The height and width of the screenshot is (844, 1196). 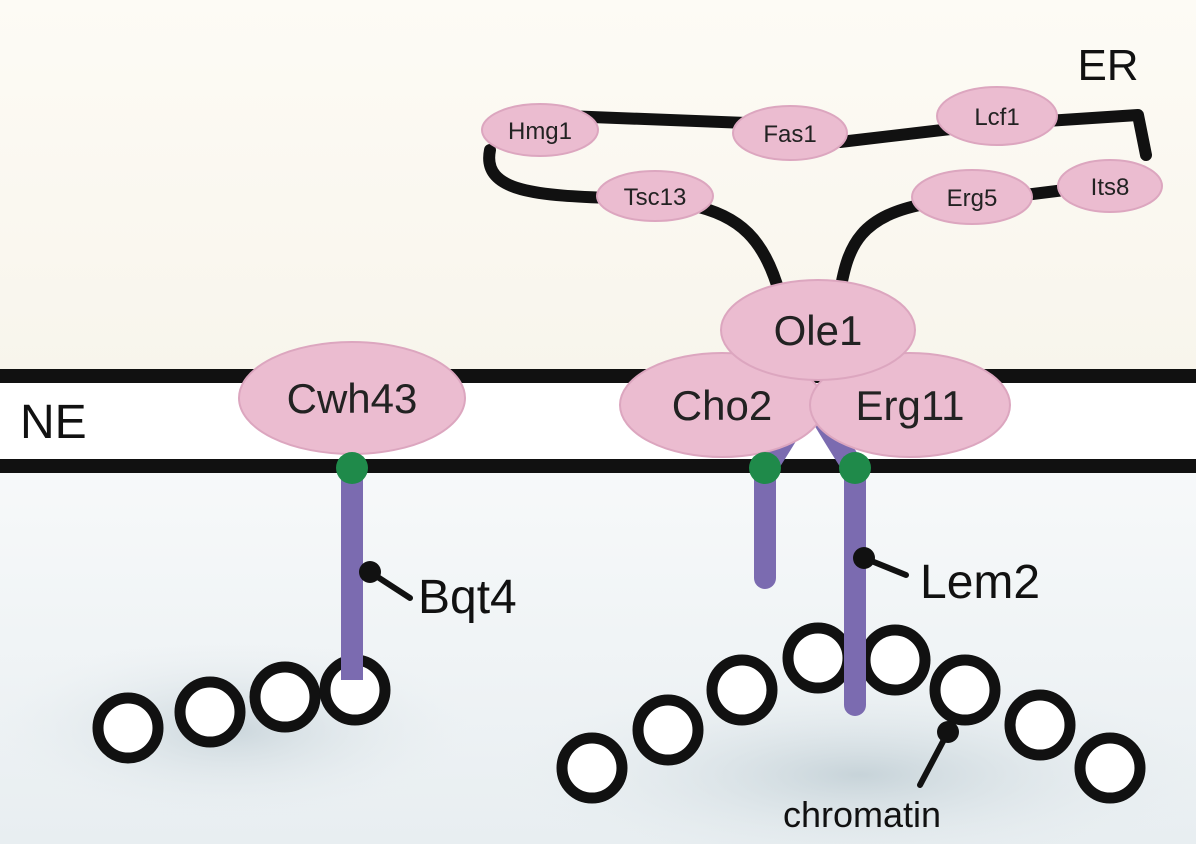 I want to click on outer-nuclear-membrane, so click(x=598, y=376).